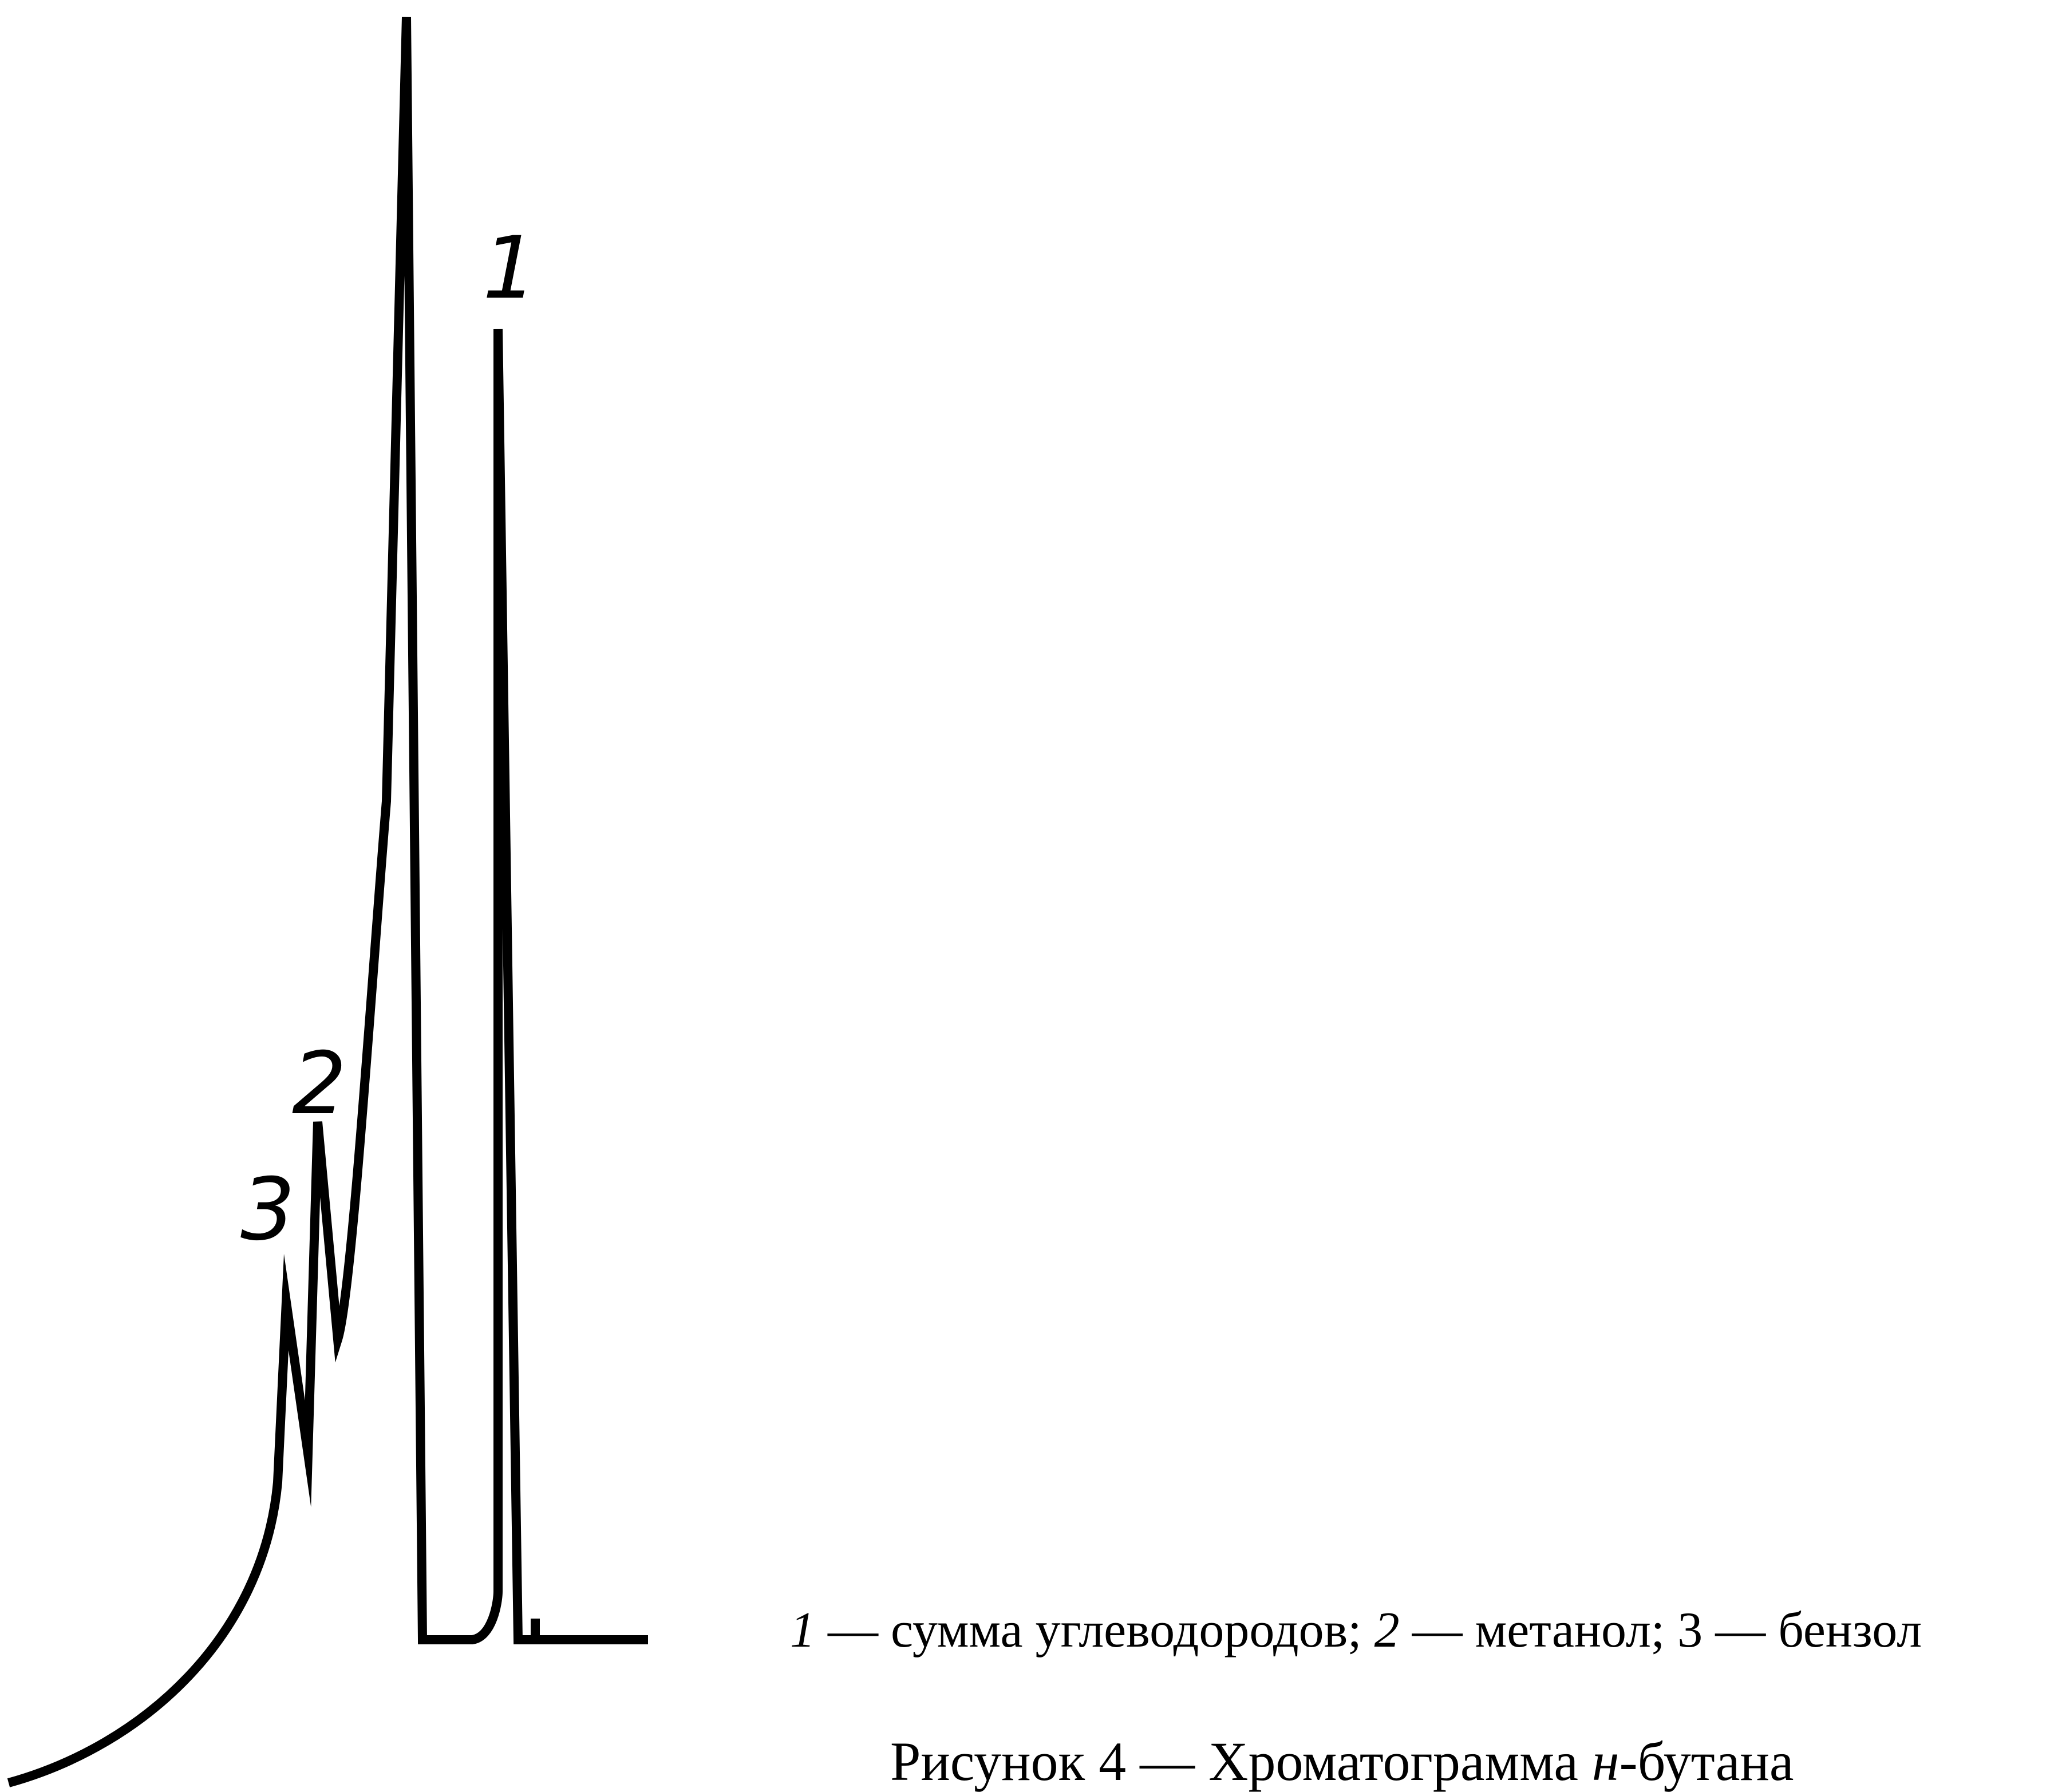 The width and height of the screenshot is (2054, 1792). What do you see at coordinates (1241, 1761) in the screenshot?
I see `caption-prefix: Рисунок 4 — Хроматограмма` at bounding box center [1241, 1761].